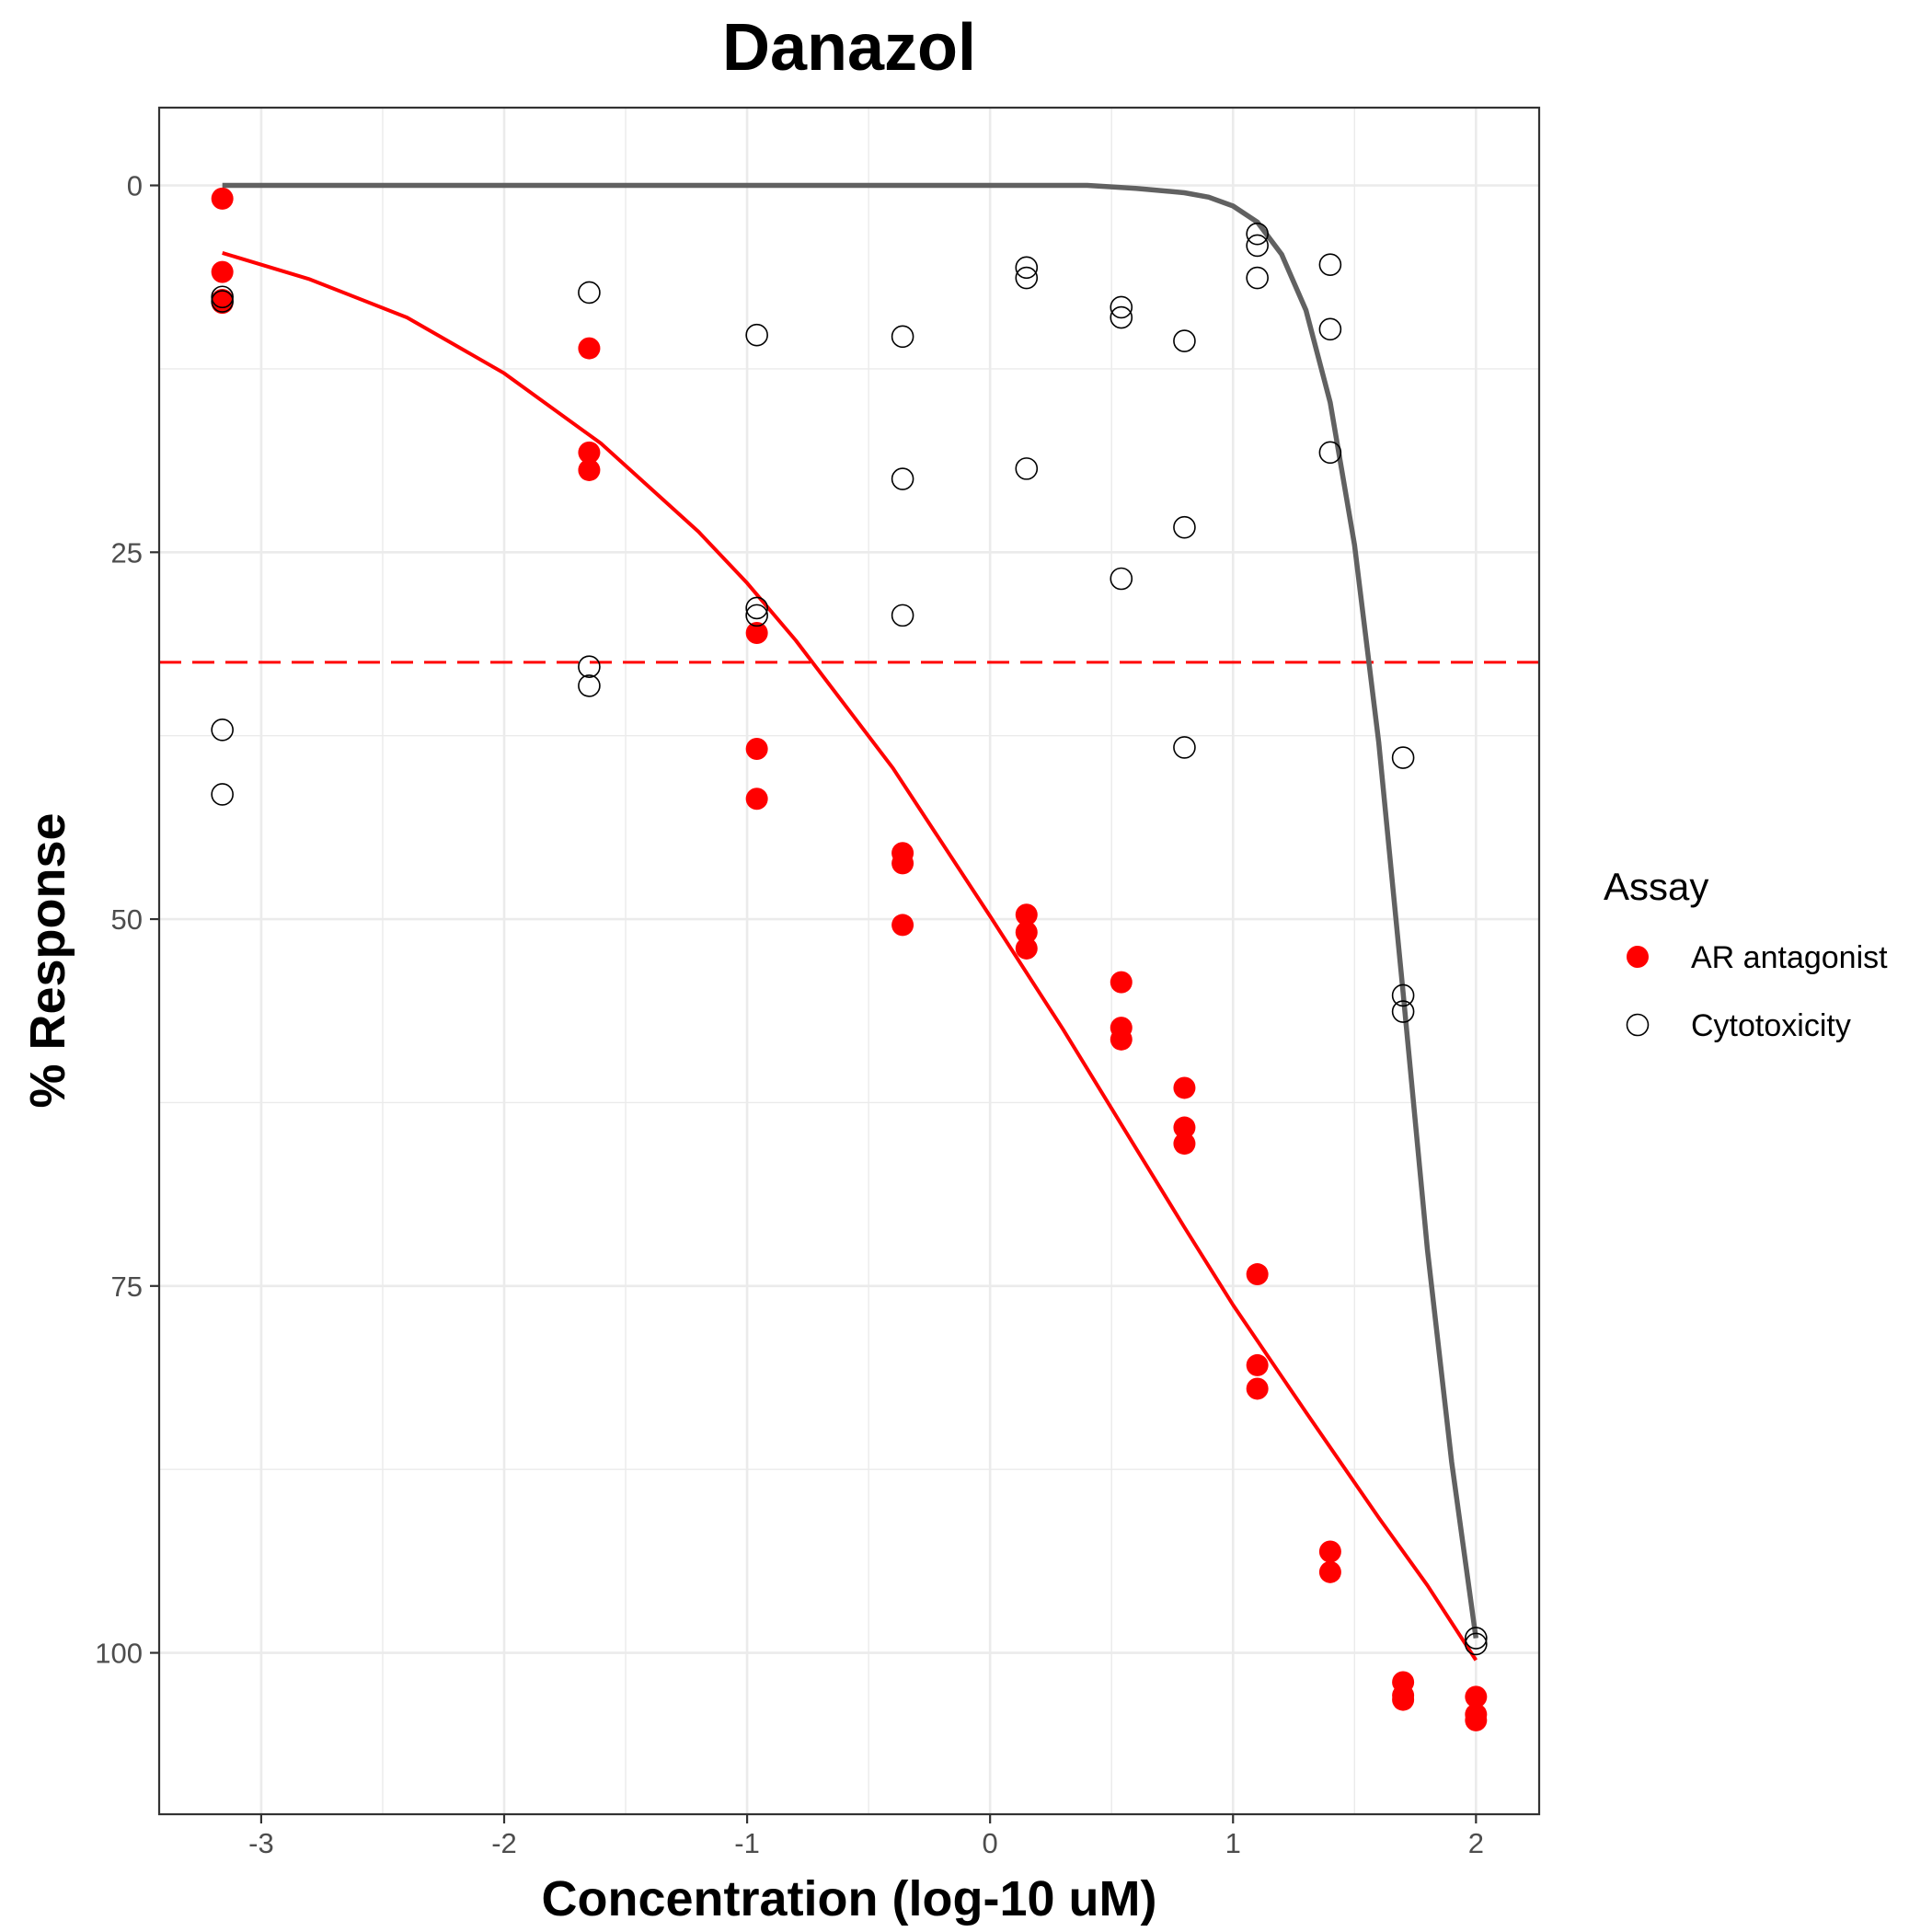 The image size is (1932, 1932). I want to click on legend-key-cytotoxicity, so click(1638, 1025).